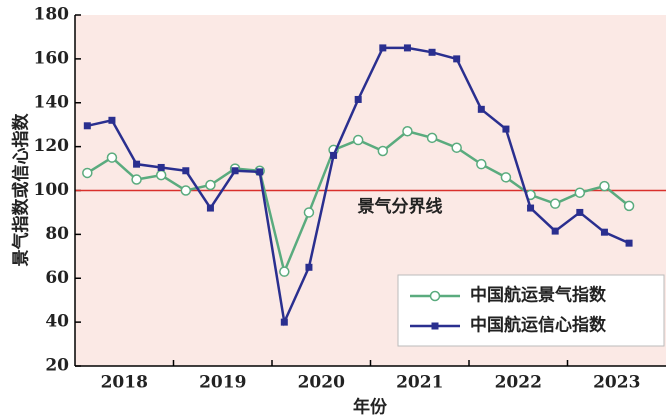 Image resolution: width=666 pixels, height=420 pixels. Describe the element at coordinates (52, 15) in the screenshot. I see `y-tick-label: 180` at that location.